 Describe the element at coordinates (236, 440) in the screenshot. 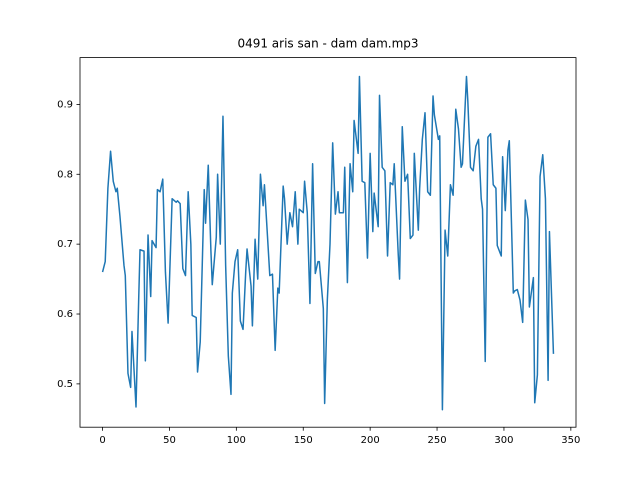

I see `x-tick-label: 100` at that location.